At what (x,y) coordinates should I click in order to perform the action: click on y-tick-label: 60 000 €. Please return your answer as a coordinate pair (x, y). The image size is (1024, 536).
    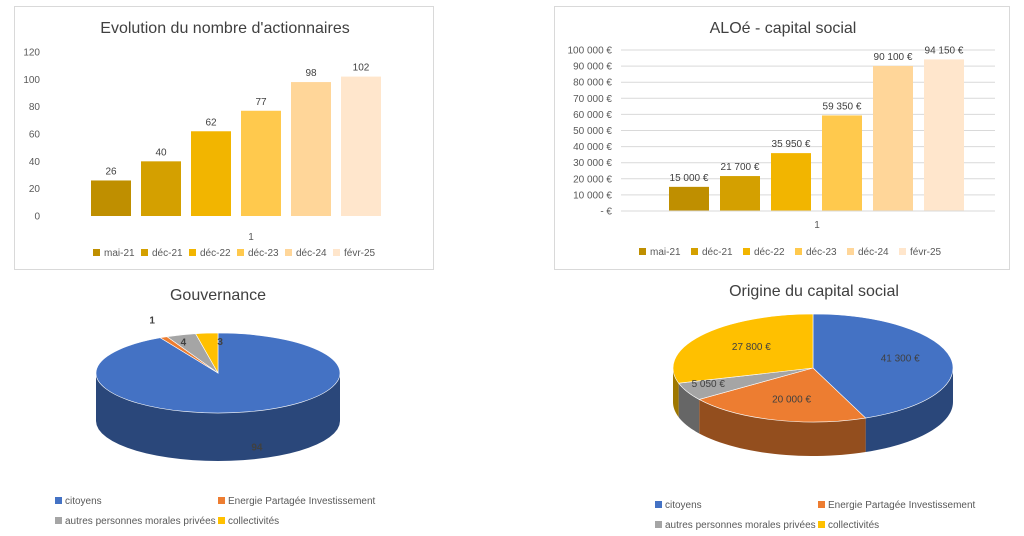
    Looking at the image, I should click on (592, 115).